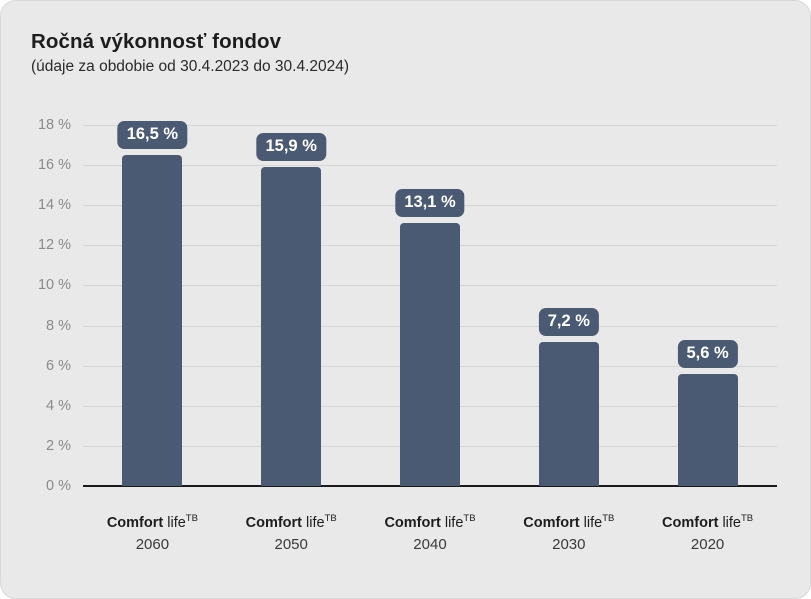  Describe the element at coordinates (54, 125) in the screenshot. I see `y-axis-tick-label: 18 %` at that location.